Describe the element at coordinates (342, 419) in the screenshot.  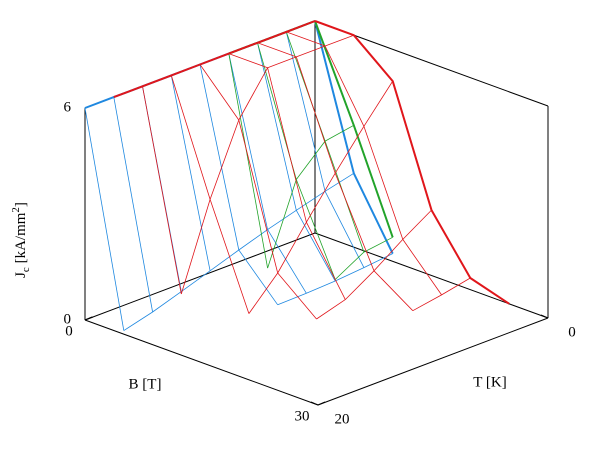
I see `y-tick-label: 20` at that location.